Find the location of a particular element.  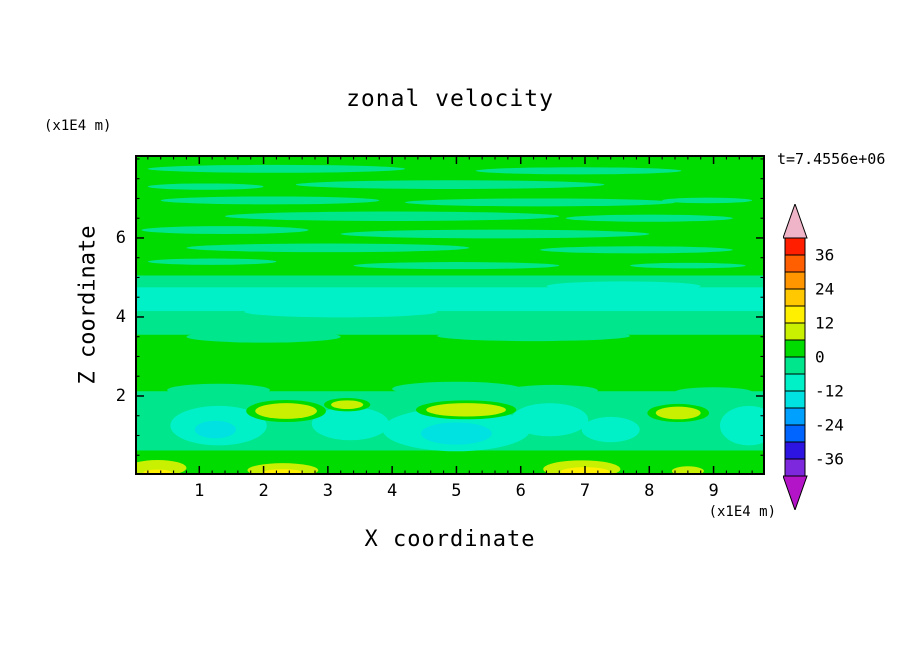

x-tick-label: 3 is located at coordinates (327, 491).